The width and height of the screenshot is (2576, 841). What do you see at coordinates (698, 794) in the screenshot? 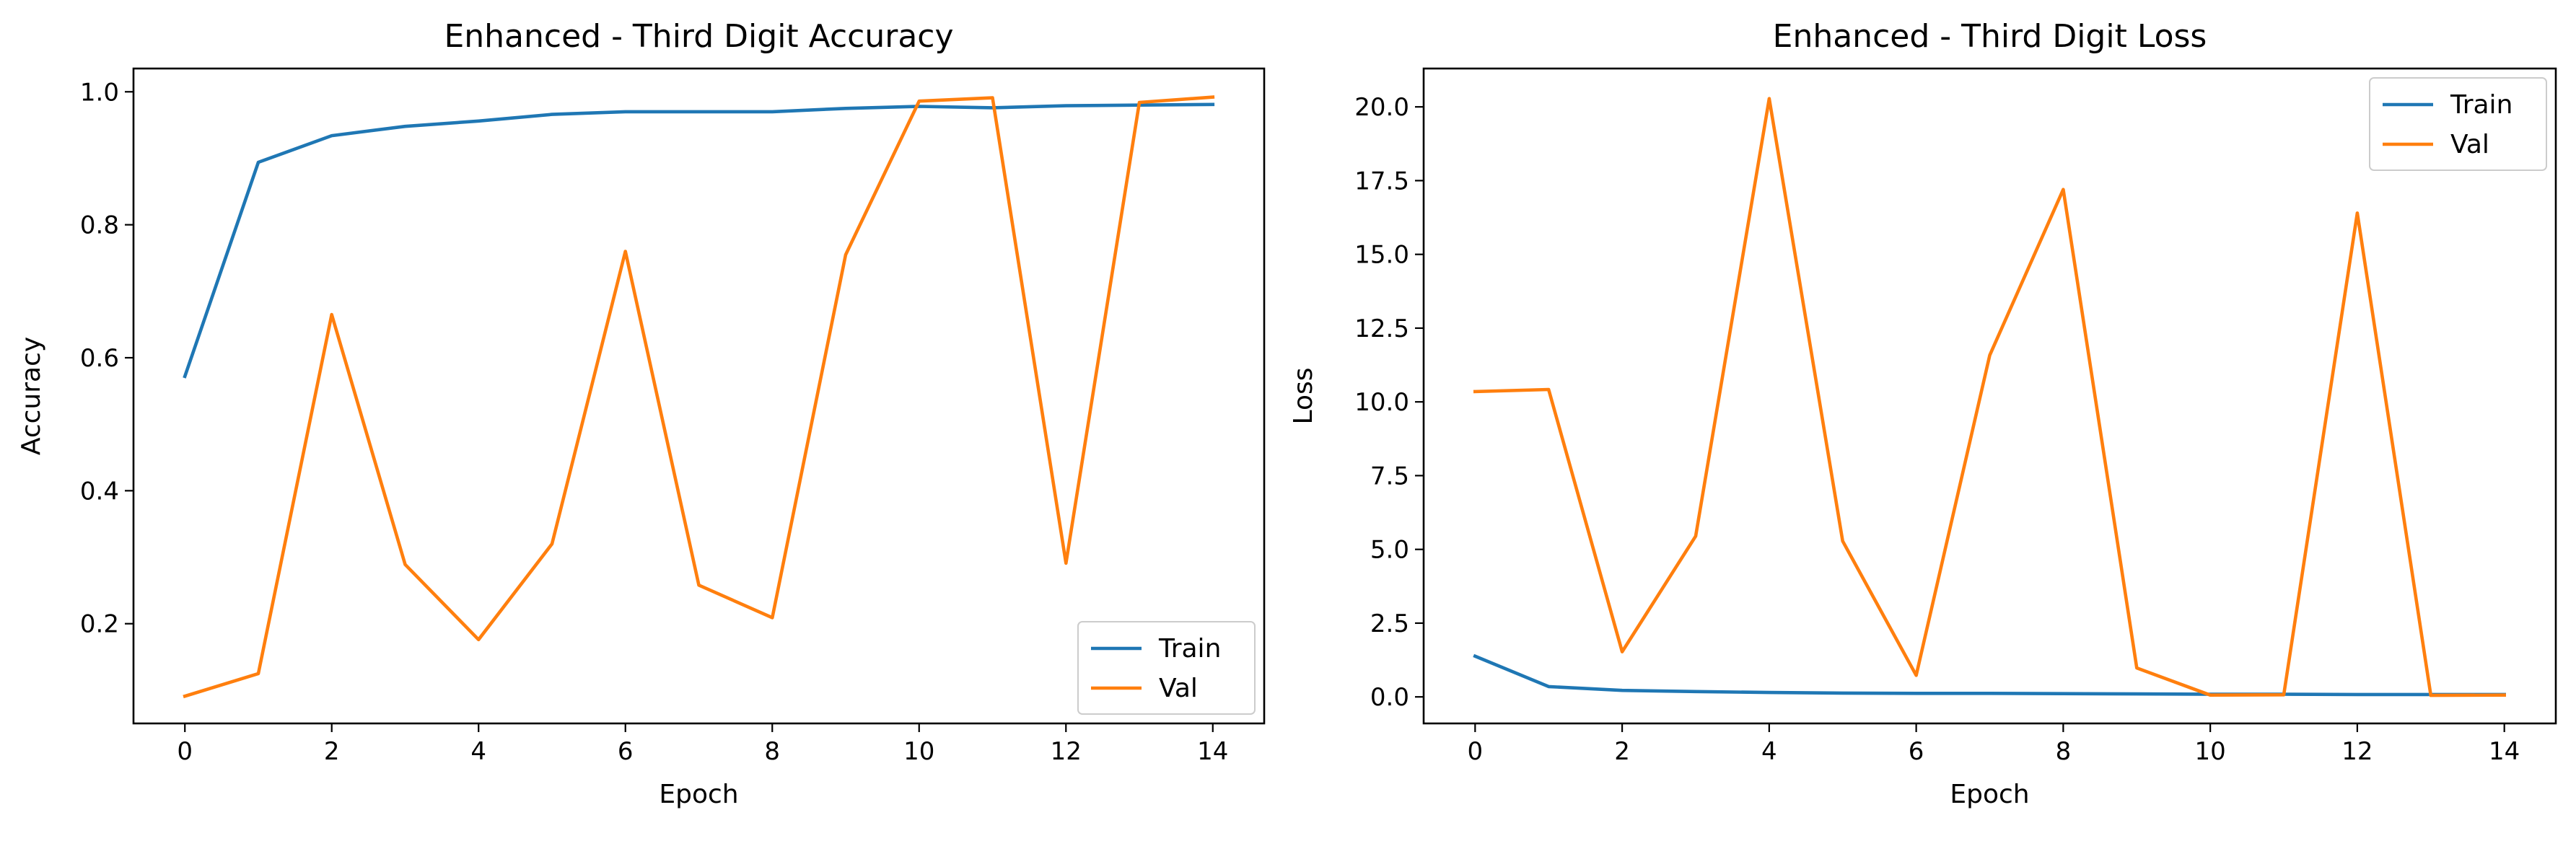
I see `chart-1-x-axis-label: Epoch` at bounding box center [698, 794].